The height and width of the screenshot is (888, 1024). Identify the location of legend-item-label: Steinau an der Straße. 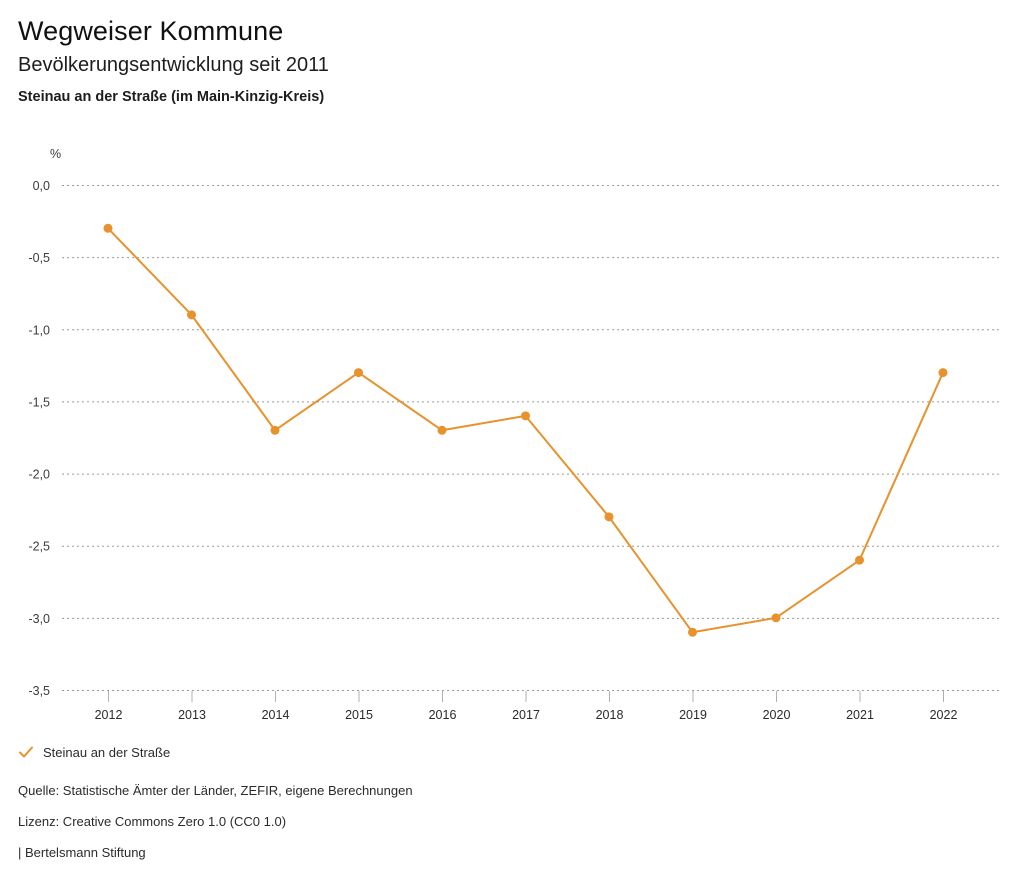
(107, 752).